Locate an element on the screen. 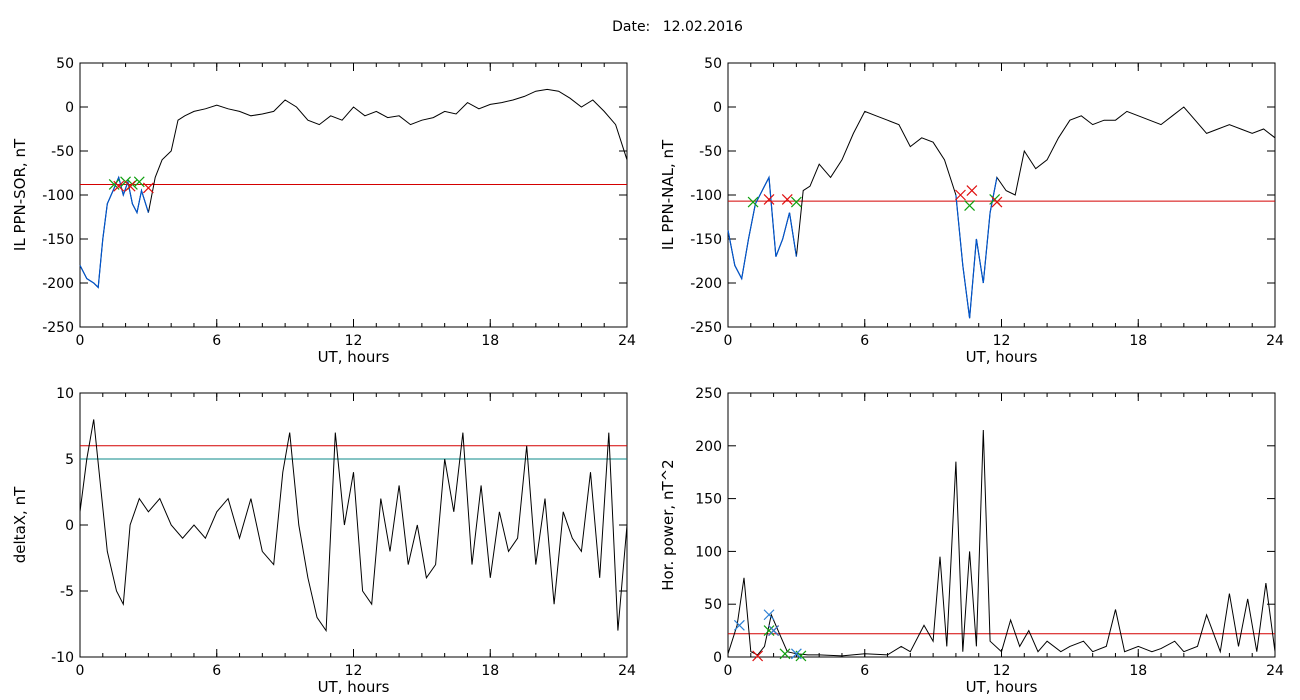 The width and height of the screenshot is (1300, 700). date-label-text: Date: is located at coordinates (631, 27).